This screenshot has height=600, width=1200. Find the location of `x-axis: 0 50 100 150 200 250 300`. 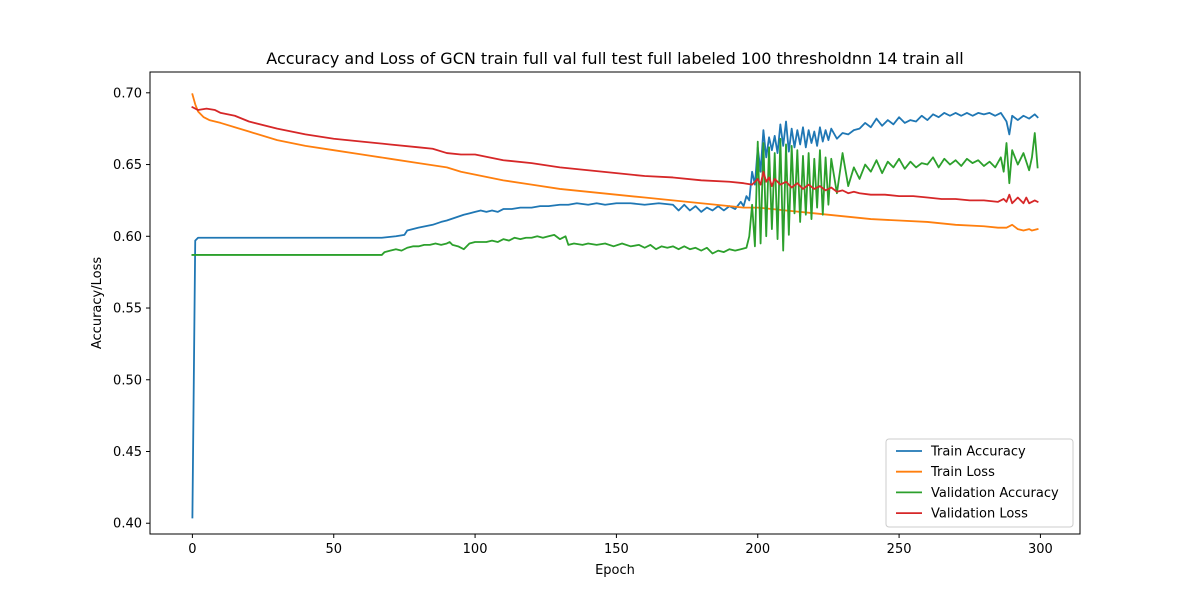

x-axis: 0 50 100 150 200 250 300 is located at coordinates (620, 545).